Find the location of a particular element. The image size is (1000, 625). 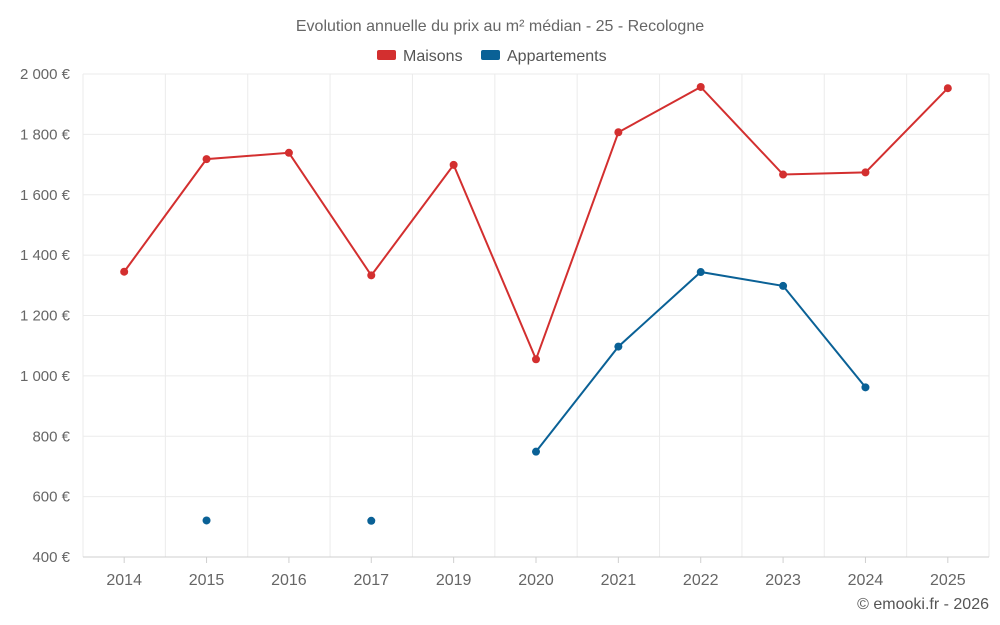

y-tick-label: 1 600 € is located at coordinates (45, 195).